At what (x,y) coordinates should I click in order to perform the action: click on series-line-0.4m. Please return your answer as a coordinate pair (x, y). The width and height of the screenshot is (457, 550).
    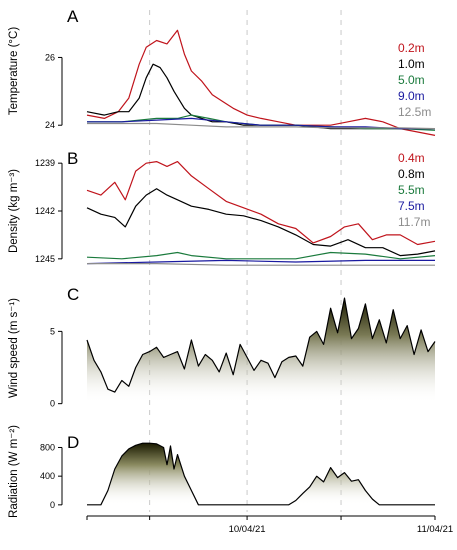
    Looking at the image, I should click on (261, 203).